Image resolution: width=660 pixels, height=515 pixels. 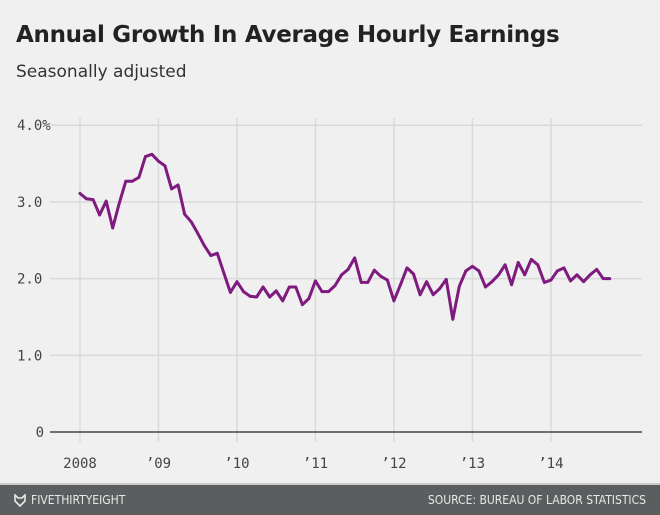 I want to click on chart-title: Annual Growth In Average Hourly Earnings, so click(x=288, y=35).